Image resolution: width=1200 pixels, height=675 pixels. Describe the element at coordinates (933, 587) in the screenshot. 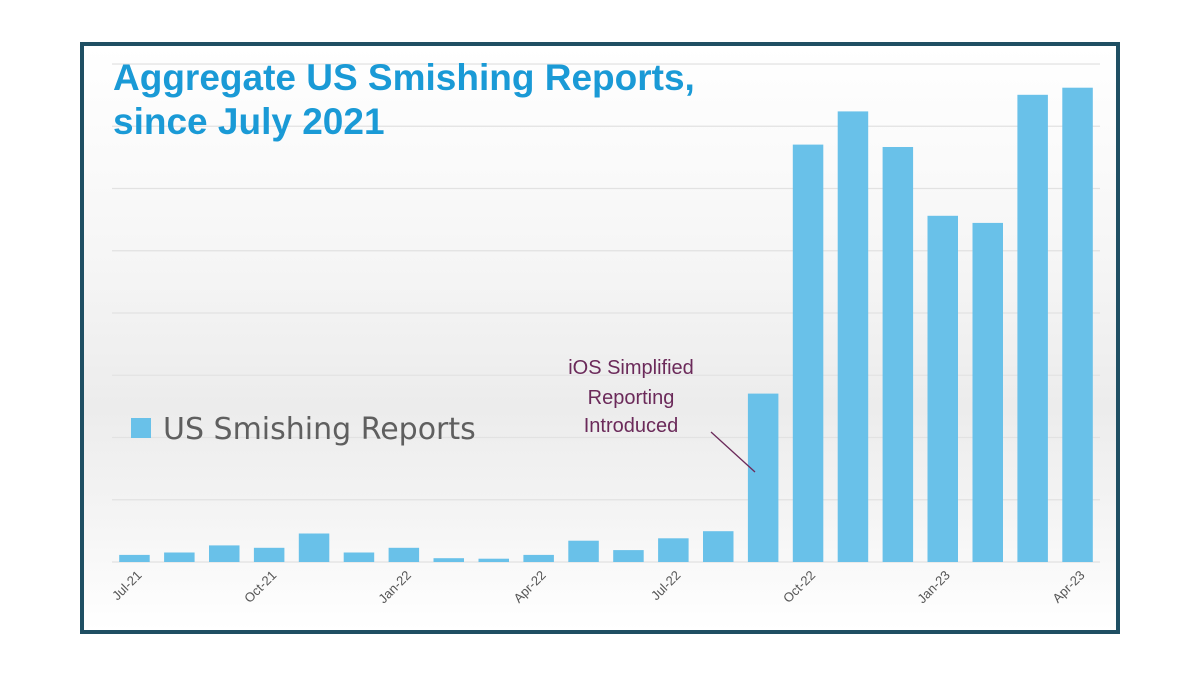

I see `x-tick-label: Jan-23` at that location.